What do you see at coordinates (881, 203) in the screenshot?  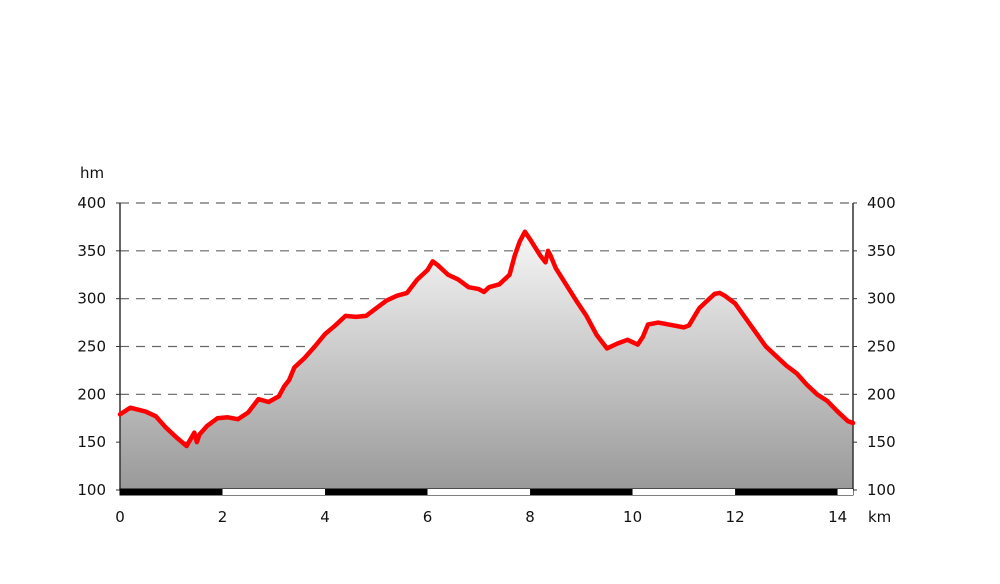 I see `y-tick-label-right: 400` at bounding box center [881, 203].